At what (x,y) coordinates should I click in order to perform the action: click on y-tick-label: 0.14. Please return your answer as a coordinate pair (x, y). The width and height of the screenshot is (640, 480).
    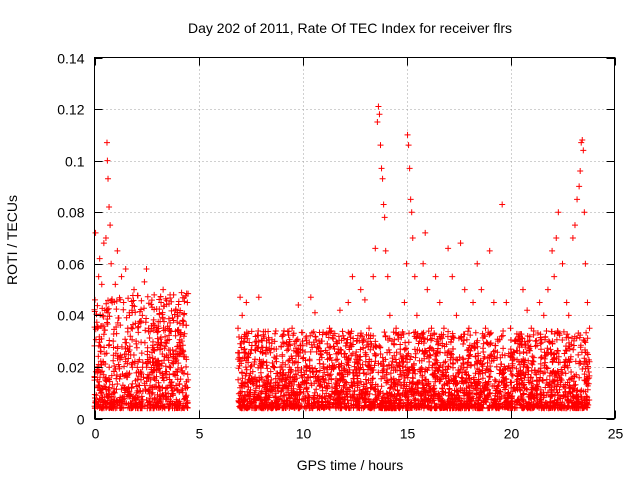
    Looking at the image, I should click on (70, 59).